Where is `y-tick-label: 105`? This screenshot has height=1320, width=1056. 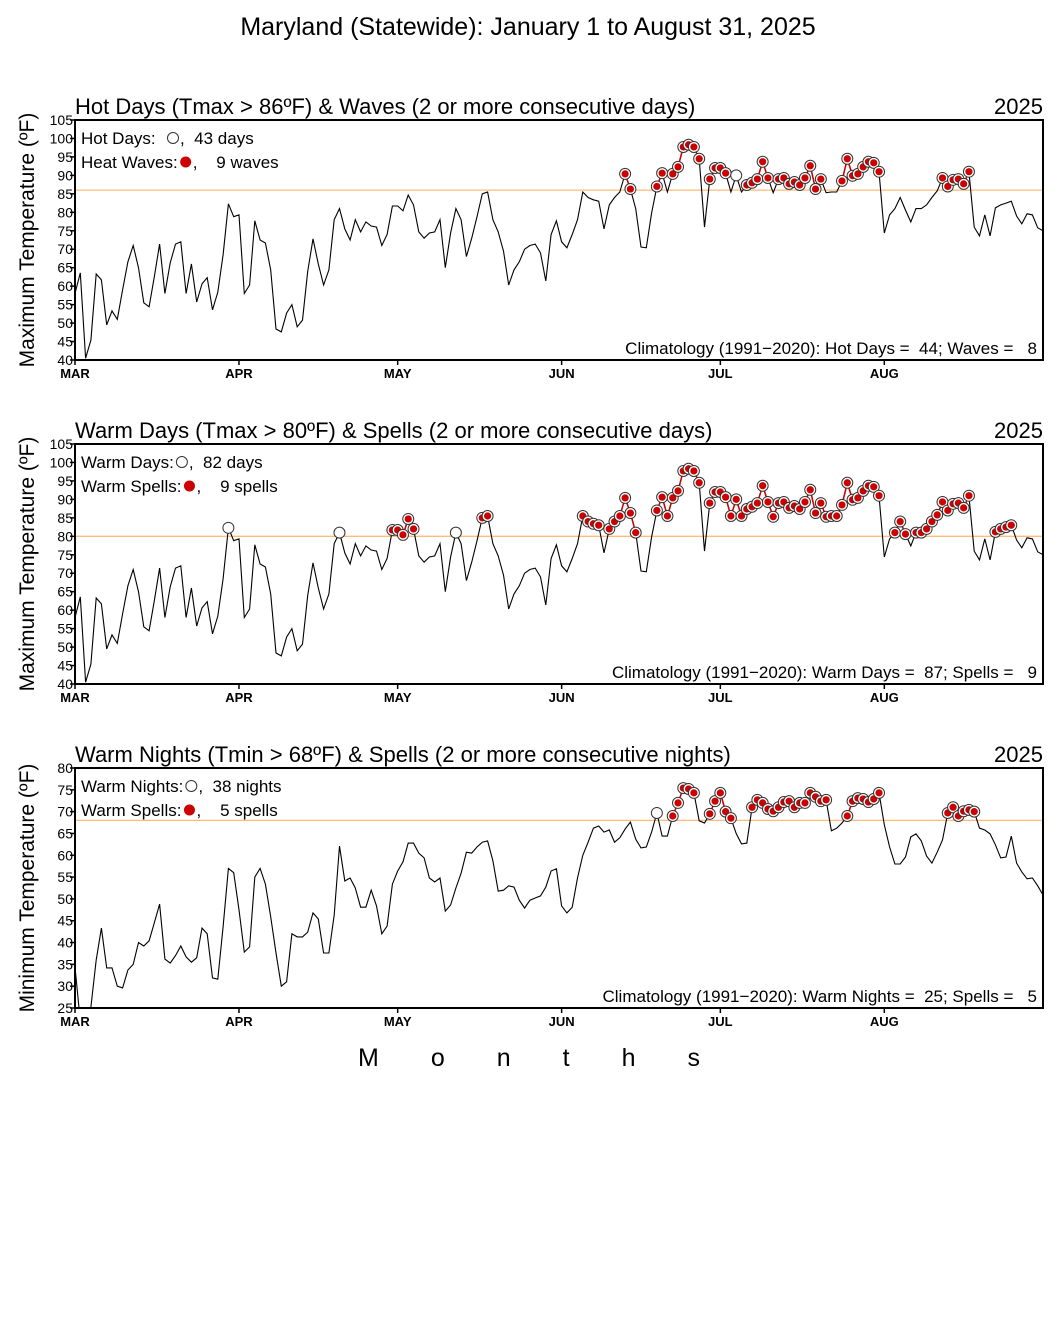
y-tick-label: 105 is located at coordinates (62, 120).